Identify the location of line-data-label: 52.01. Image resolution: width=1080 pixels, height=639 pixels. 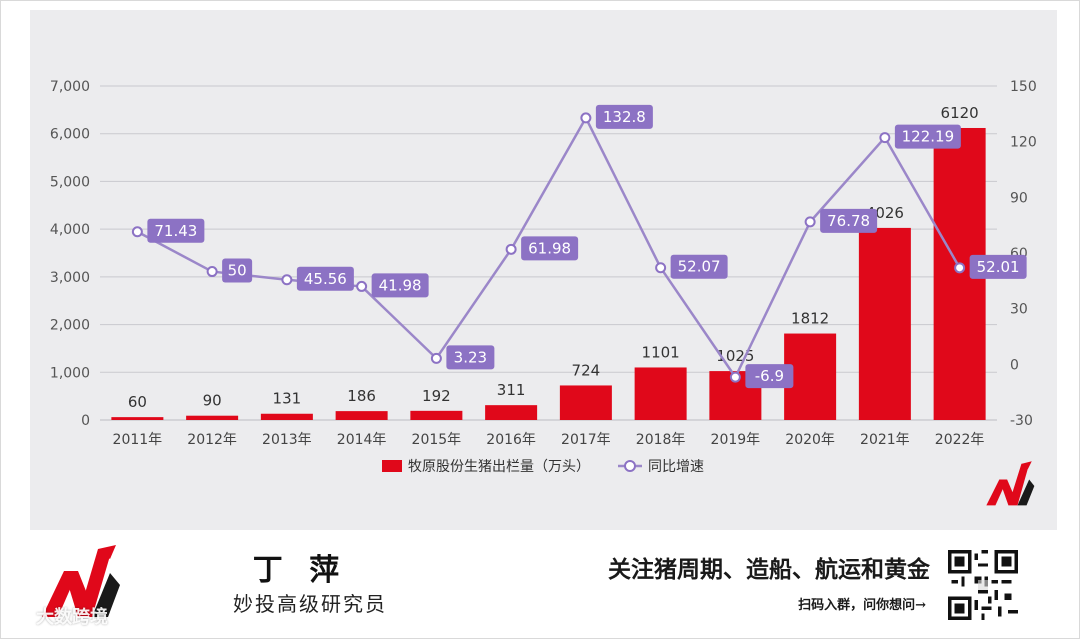
(998, 267).